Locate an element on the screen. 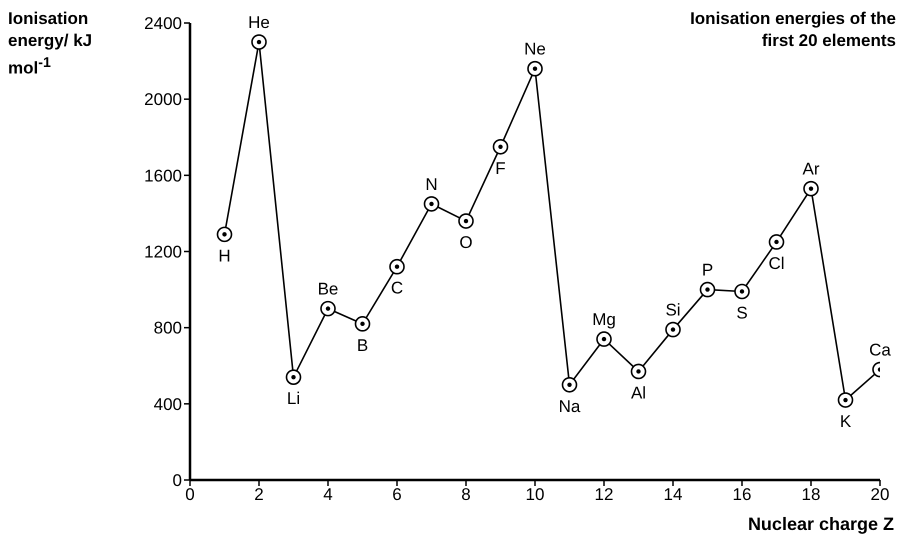 The width and height of the screenshot is (904, 544). y-tick-label: 1600 is located at coordinates (163, 176).